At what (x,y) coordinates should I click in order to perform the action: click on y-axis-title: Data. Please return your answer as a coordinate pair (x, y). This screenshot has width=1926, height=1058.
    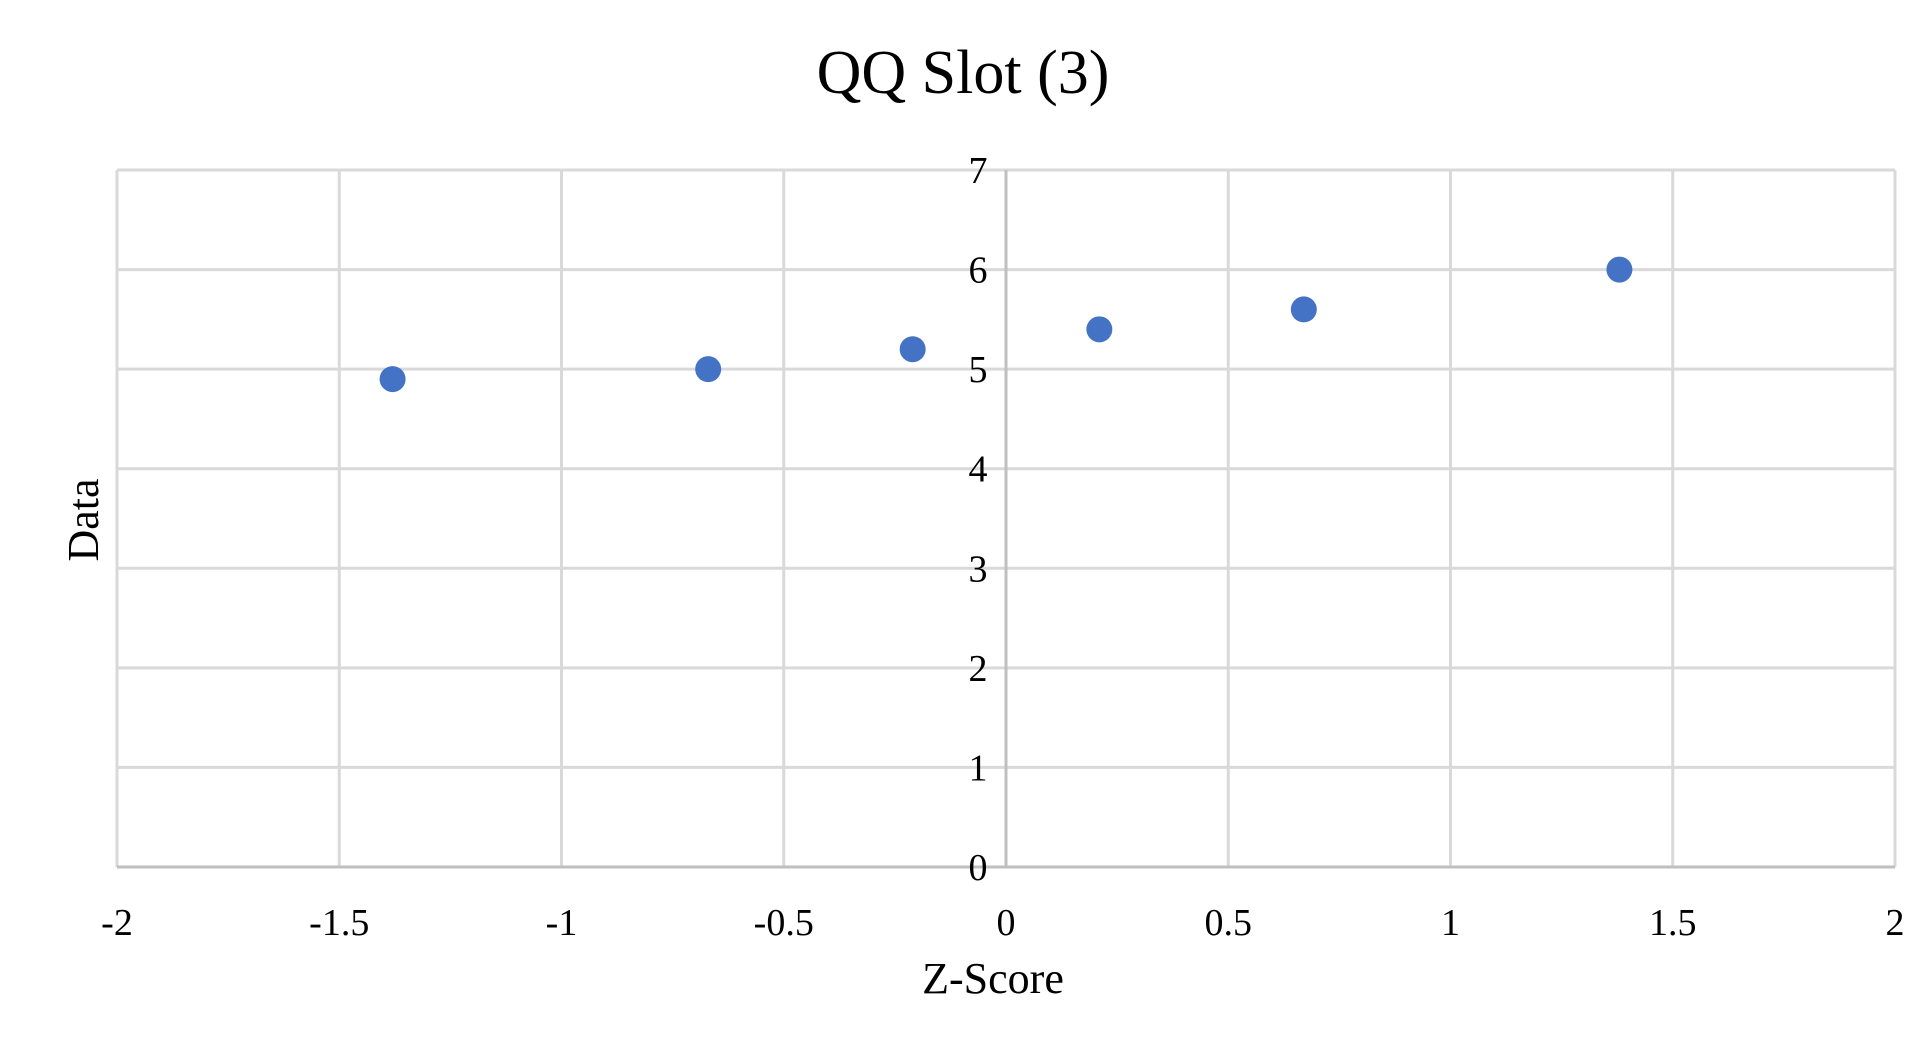
    Looking at the image, I should click on (83, 519).